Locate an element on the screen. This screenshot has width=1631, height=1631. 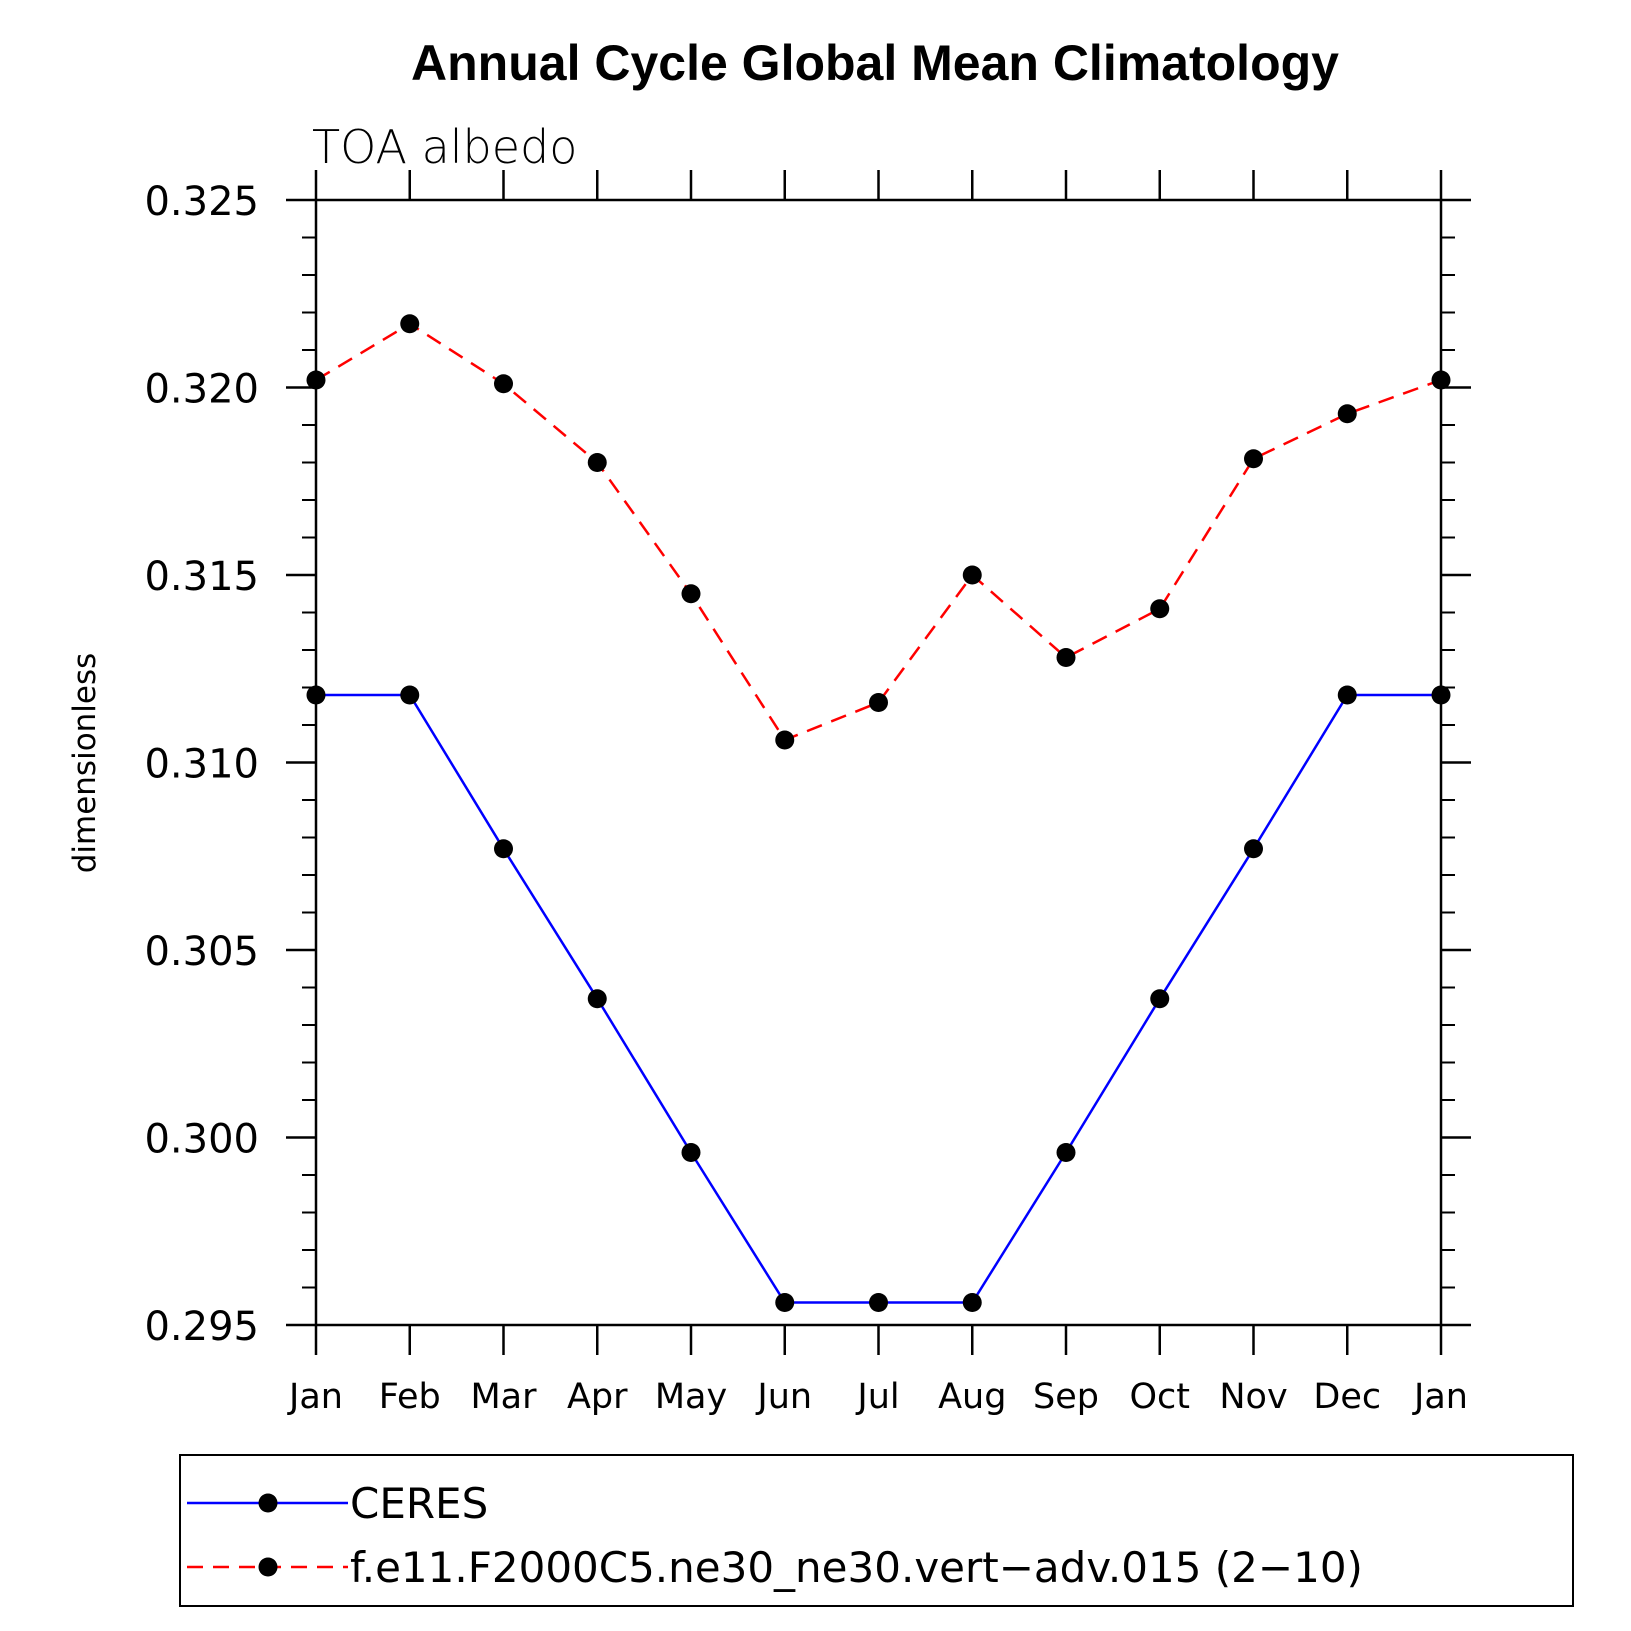
x-tick-label: Sep is located at coordinates (1066, 1397).